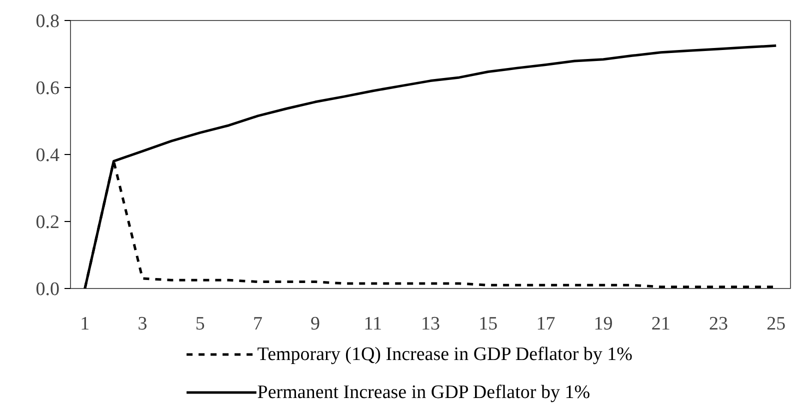  I want to click on x-tick-label: 11, so click(373, 324).